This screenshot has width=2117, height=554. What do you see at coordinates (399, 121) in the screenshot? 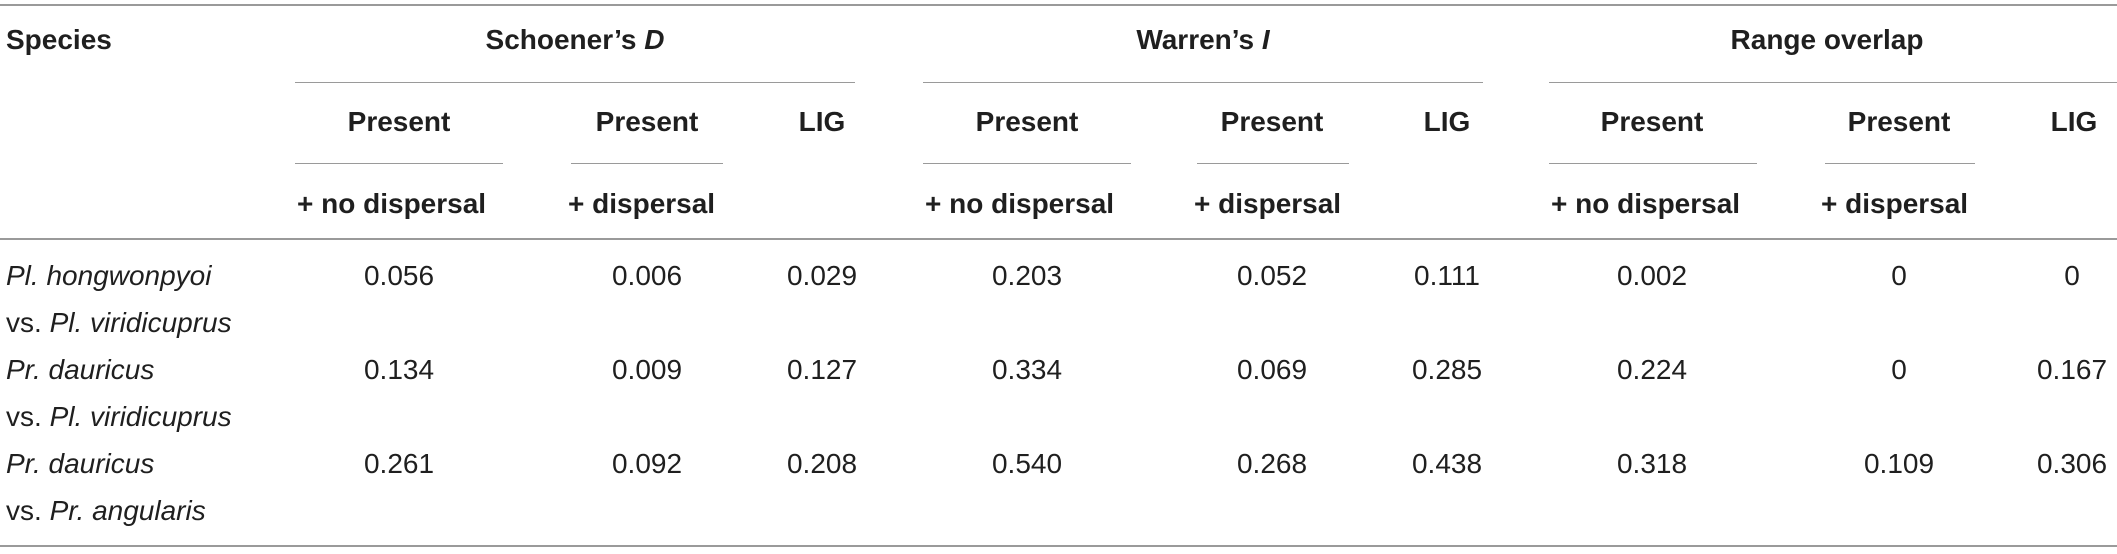
I see `subheader-present-nodisp-d: Present` at bounding box center [399, 121].